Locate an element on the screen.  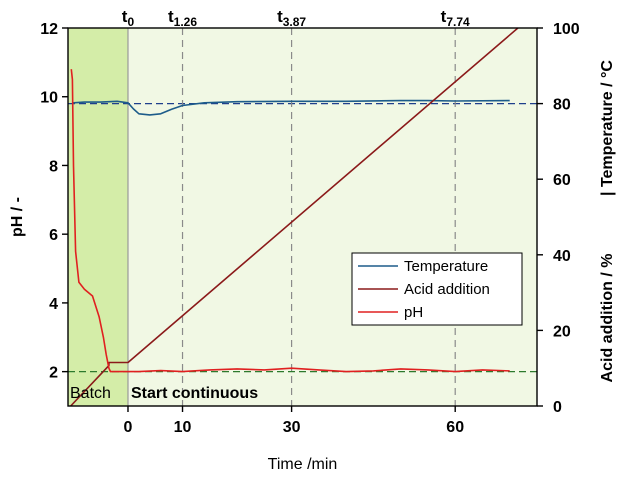
legend: Temperature Acid addition pH is located at coordinates (437, 289).